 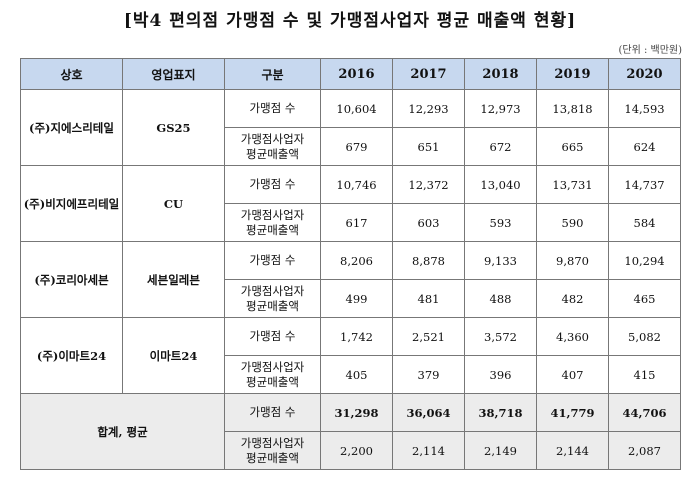 What do you see at coordinates (428, 336) in the screenshot?
I see `value-cell: 2,521` at bounding box center [428, 336].